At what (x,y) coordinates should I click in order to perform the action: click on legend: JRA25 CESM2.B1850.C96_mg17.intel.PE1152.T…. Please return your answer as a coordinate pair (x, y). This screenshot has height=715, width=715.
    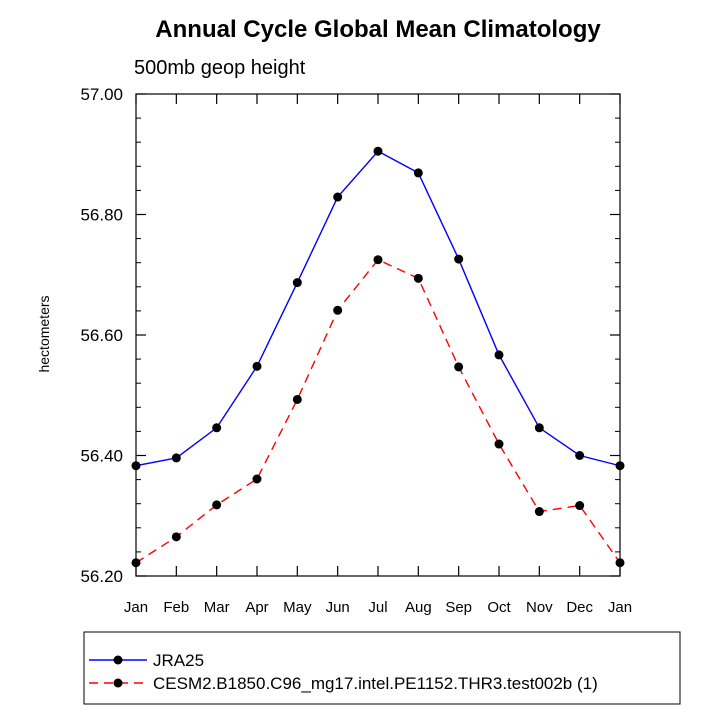
    Looking at the image, I should click on (343, 672).